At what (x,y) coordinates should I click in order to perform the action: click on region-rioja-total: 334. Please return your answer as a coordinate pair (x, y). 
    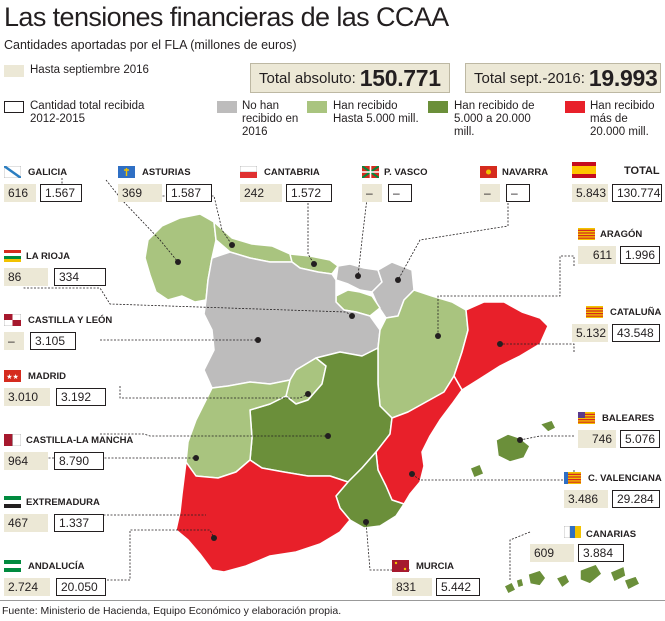
    Looking at the image, I should click on (80, 277).